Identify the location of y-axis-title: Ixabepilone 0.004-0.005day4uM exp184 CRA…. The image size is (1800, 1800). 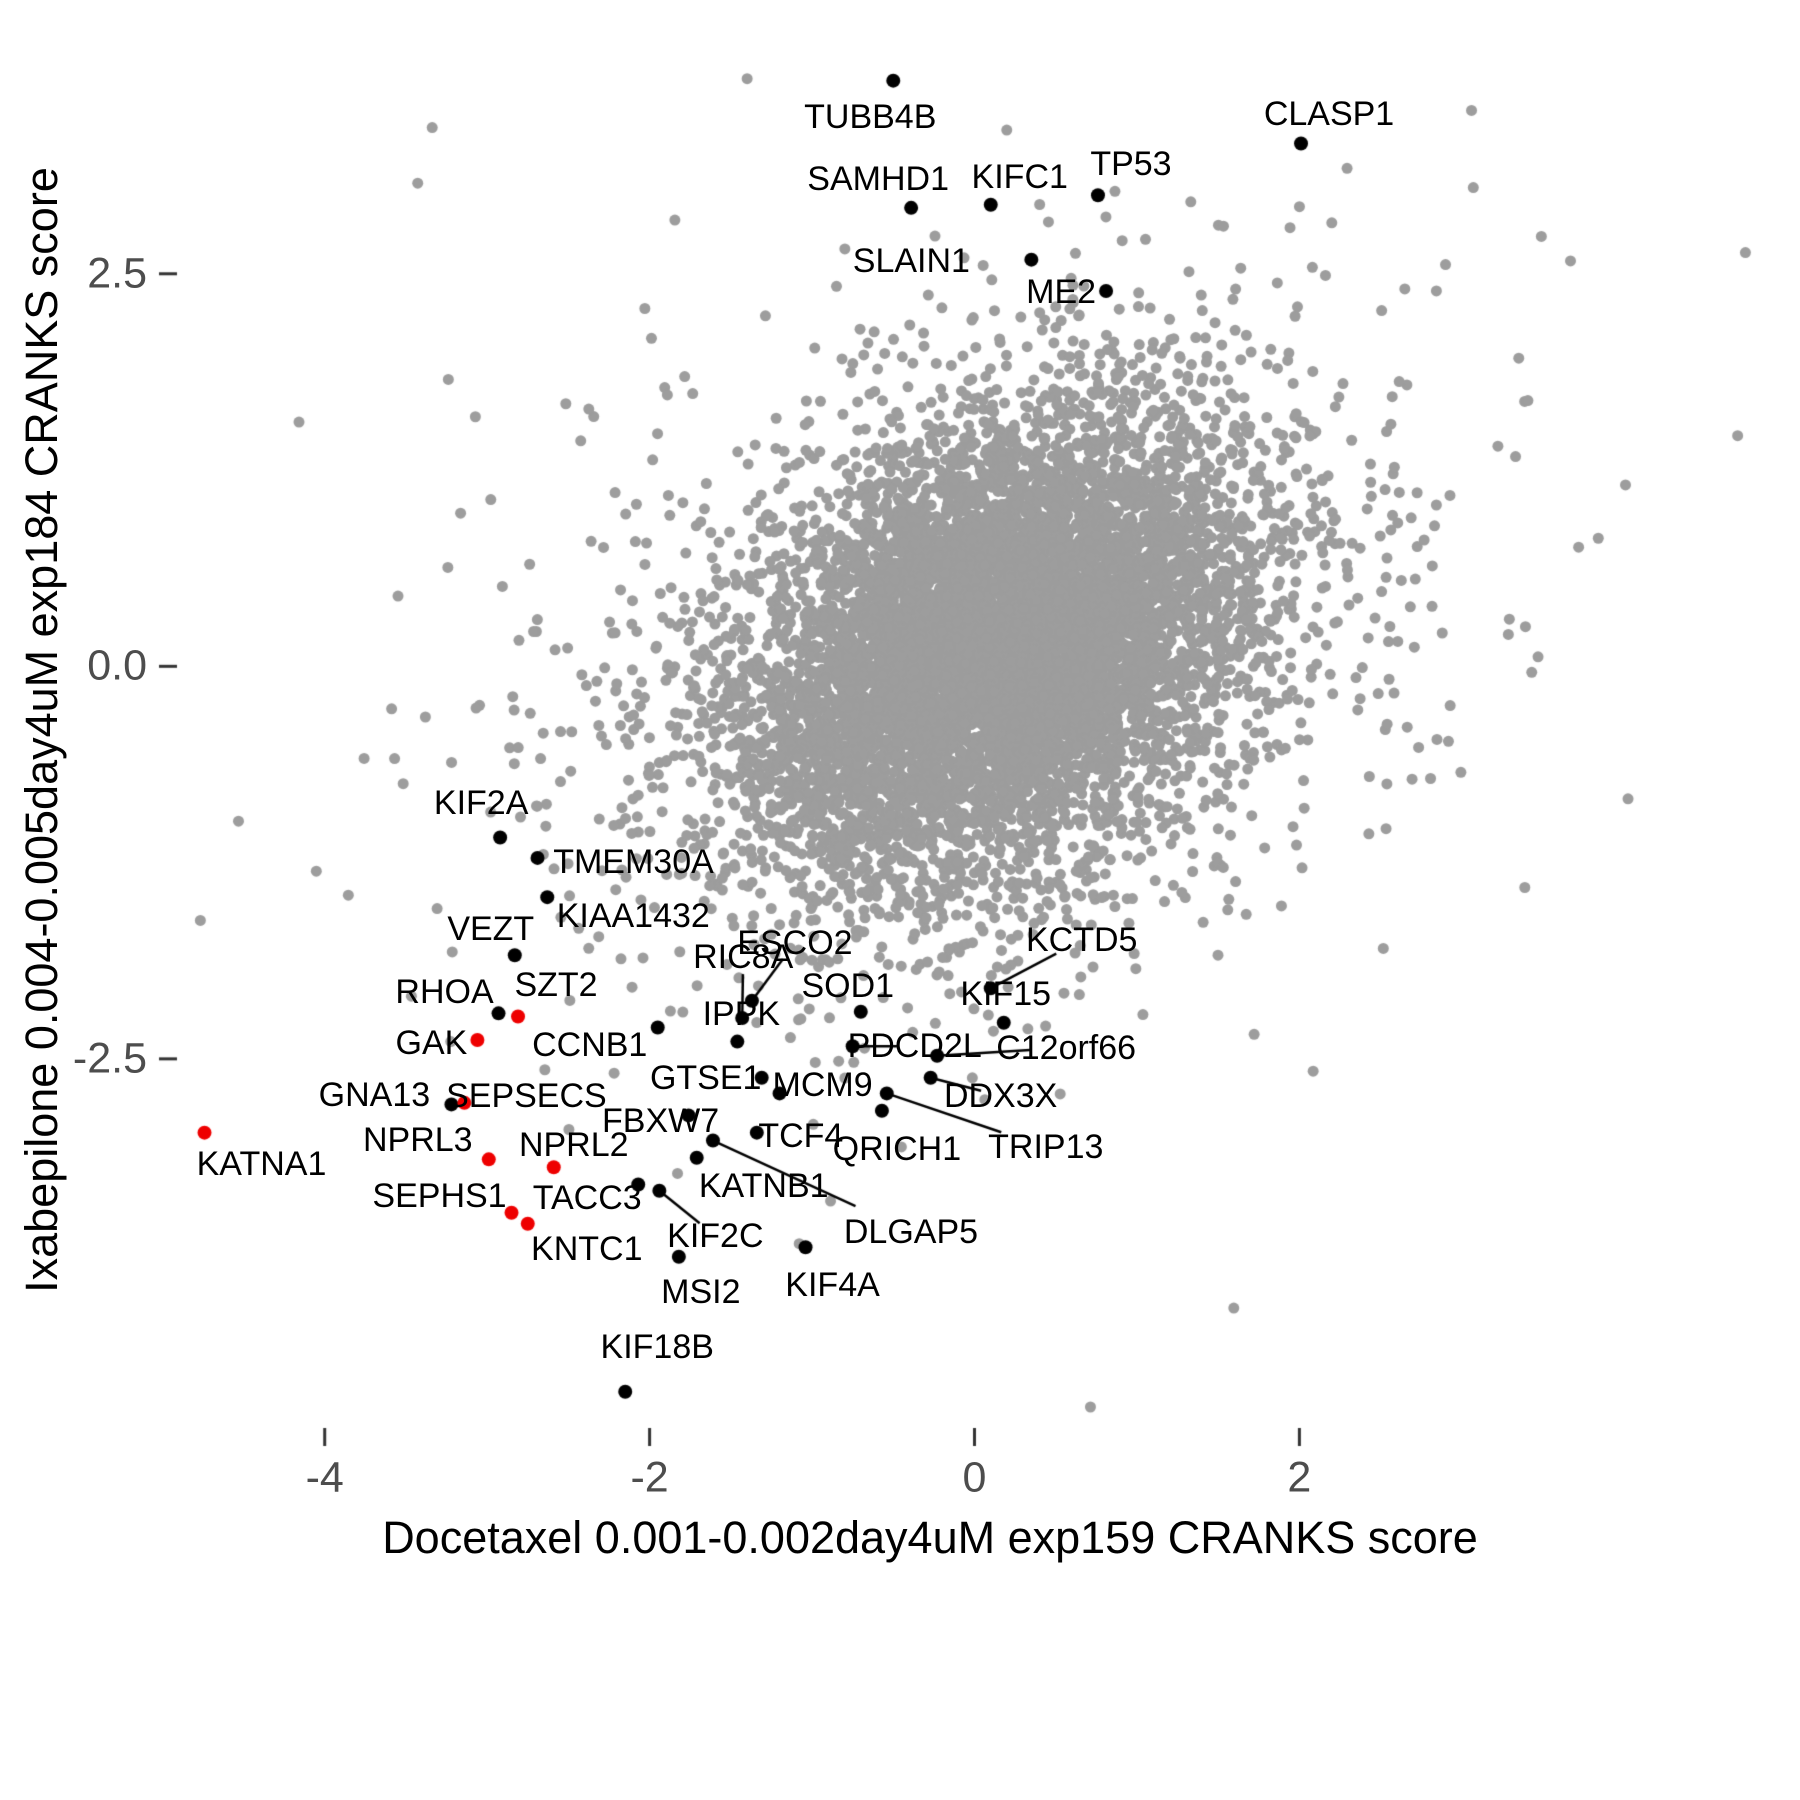
(41, 730).